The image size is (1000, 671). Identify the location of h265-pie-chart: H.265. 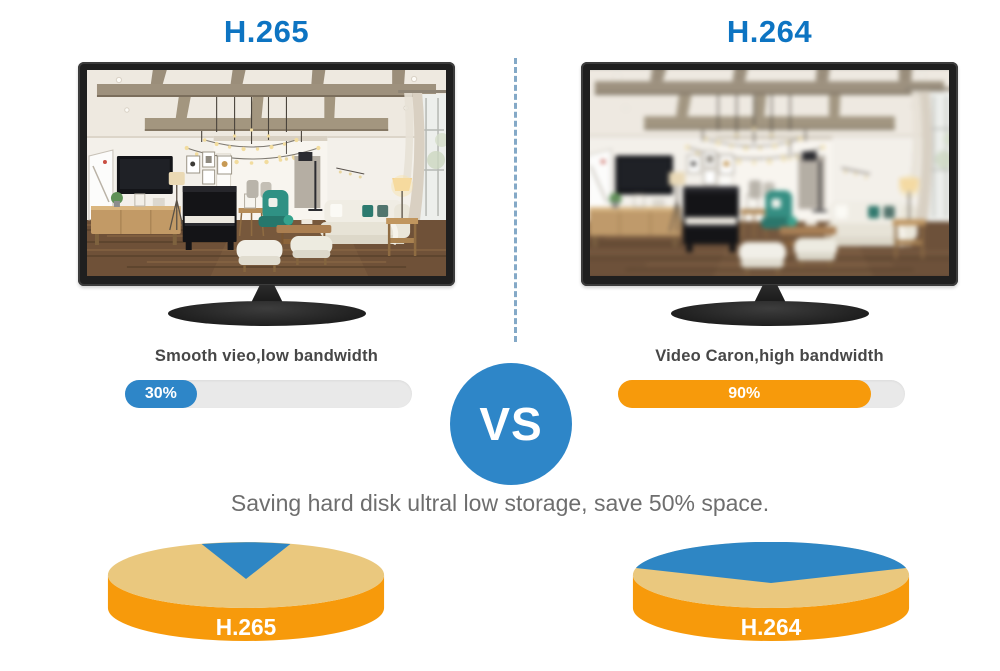
(246, 591).